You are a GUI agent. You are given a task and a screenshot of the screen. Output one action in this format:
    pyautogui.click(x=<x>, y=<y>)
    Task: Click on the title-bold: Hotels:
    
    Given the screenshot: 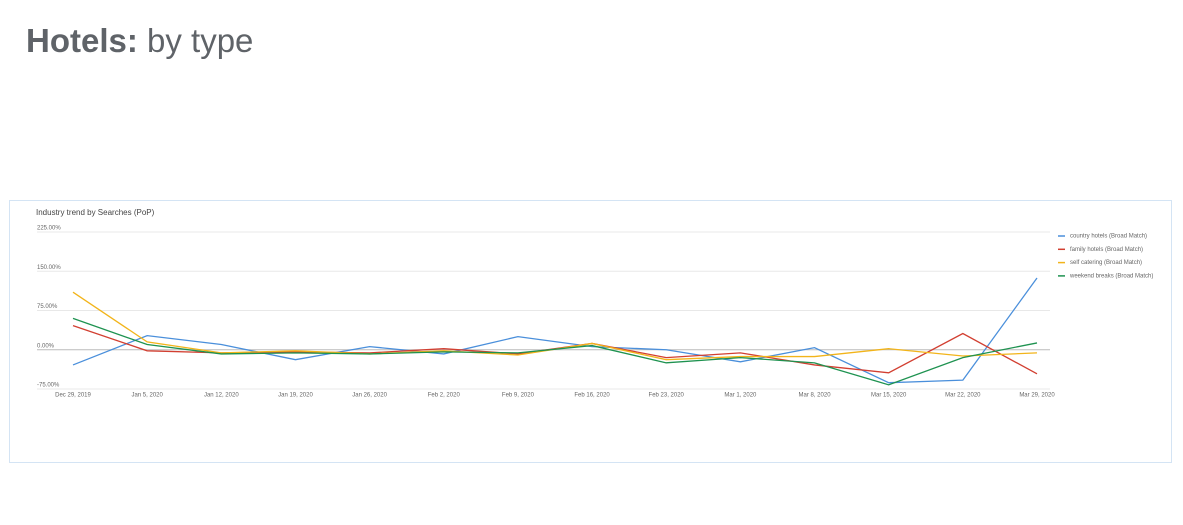 What is the action you would take?
    pyautogui.click(x=82, y=40)
    